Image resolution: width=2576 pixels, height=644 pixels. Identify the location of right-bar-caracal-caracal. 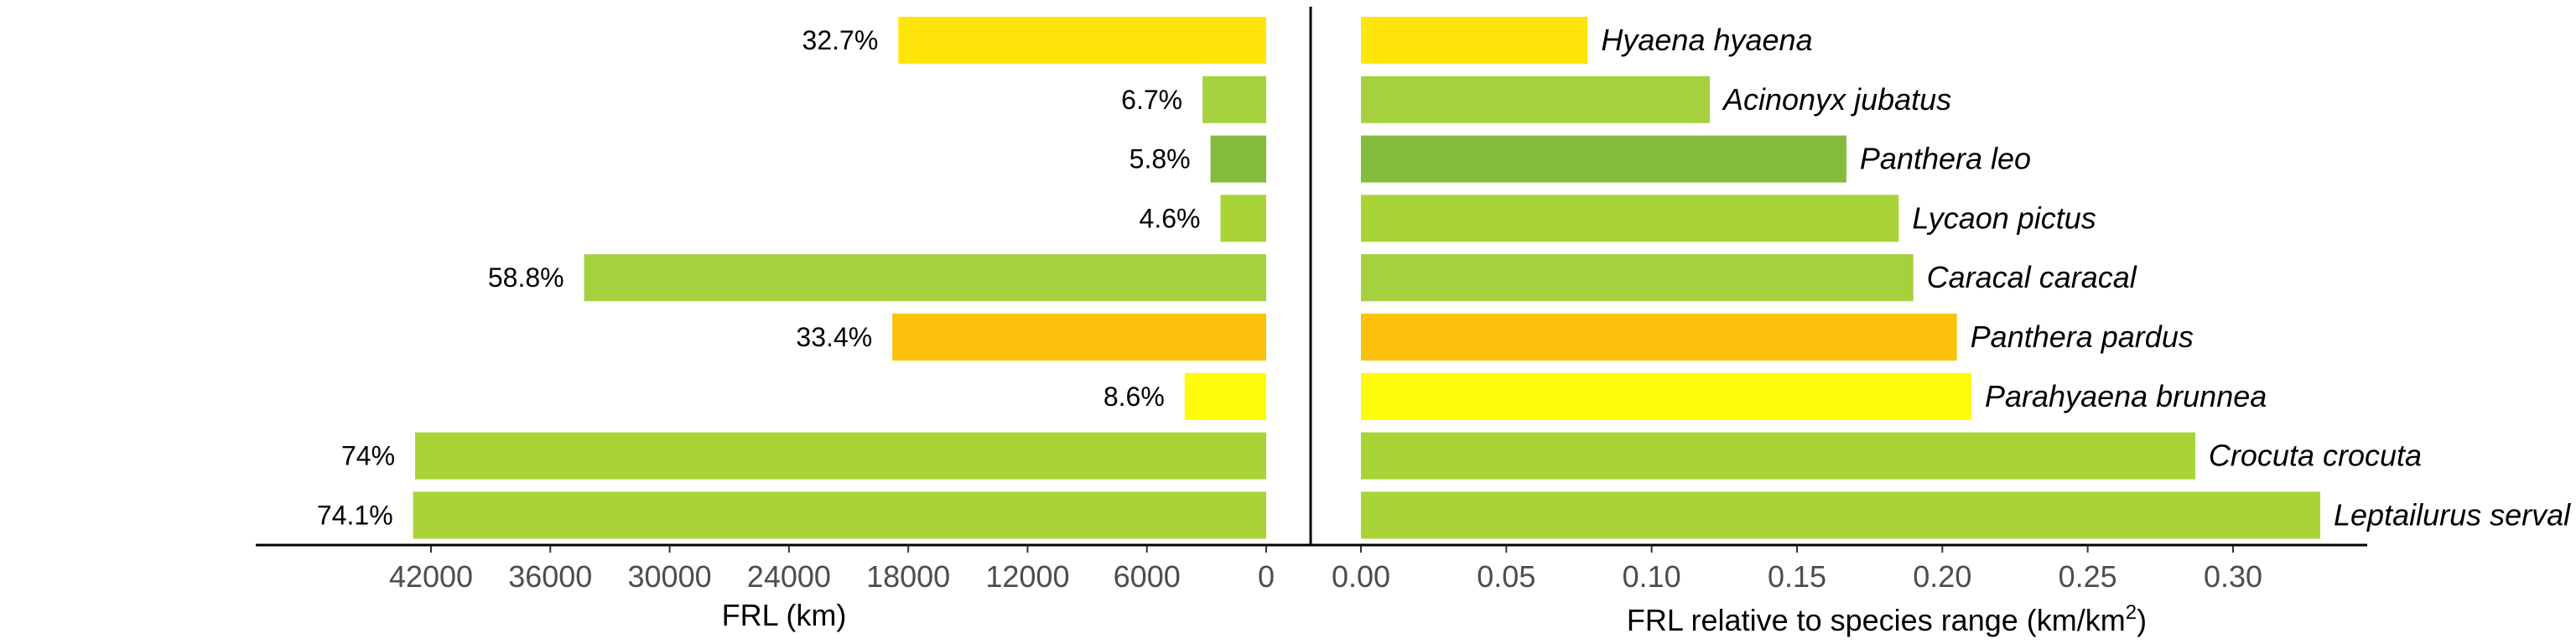
(1637, 278).